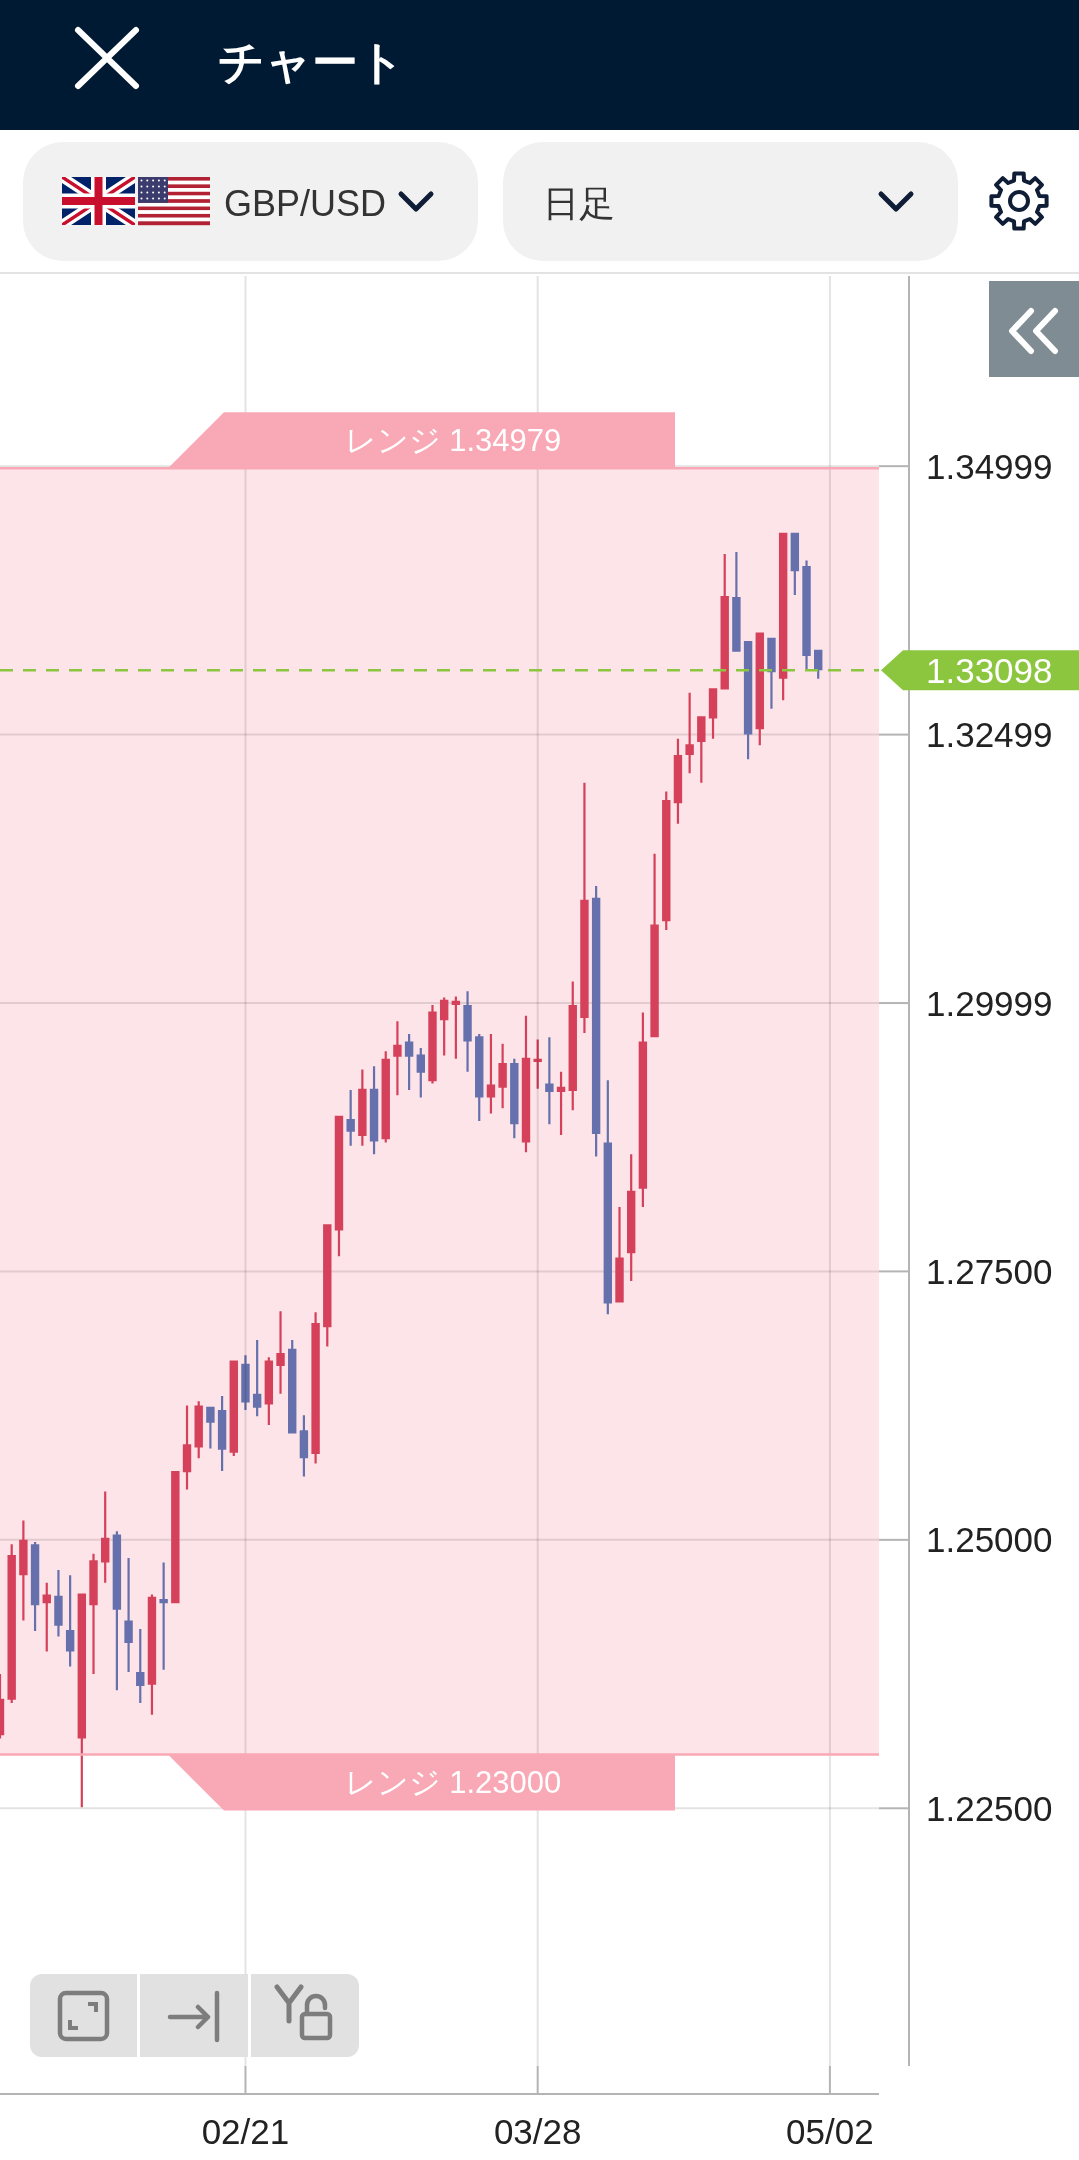 The height and width of the screenshot is (2160, 1079). What do you see at coordinates (537, 2131) in the screenshot?
I see `x-tick-label: 03/28` at bounding box center [537, 2131].